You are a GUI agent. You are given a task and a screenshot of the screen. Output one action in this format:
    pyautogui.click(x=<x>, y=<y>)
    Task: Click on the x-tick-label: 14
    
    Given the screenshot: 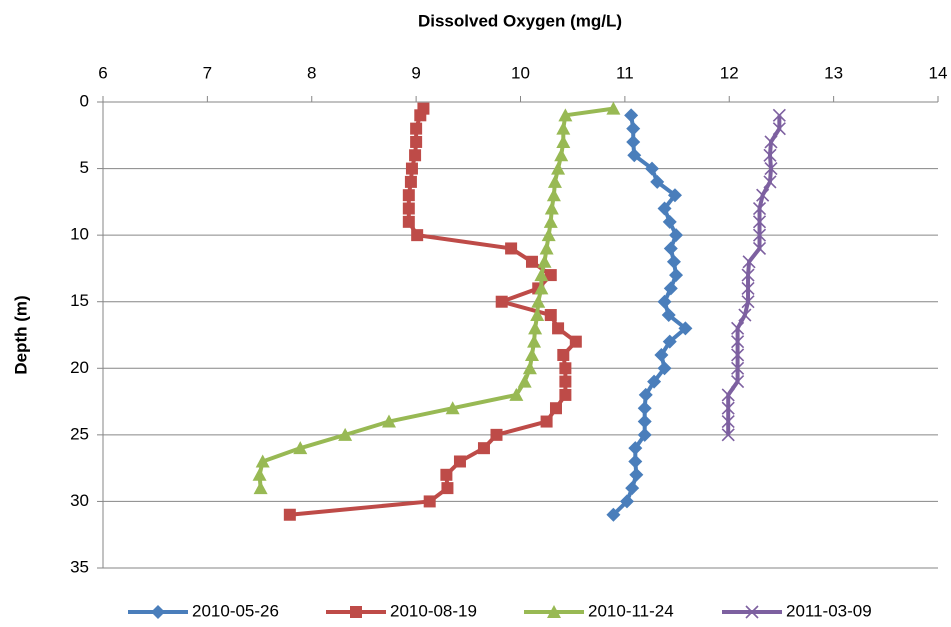 What is the action you would take?
    pyautogui.click(x=938, y=72)
    